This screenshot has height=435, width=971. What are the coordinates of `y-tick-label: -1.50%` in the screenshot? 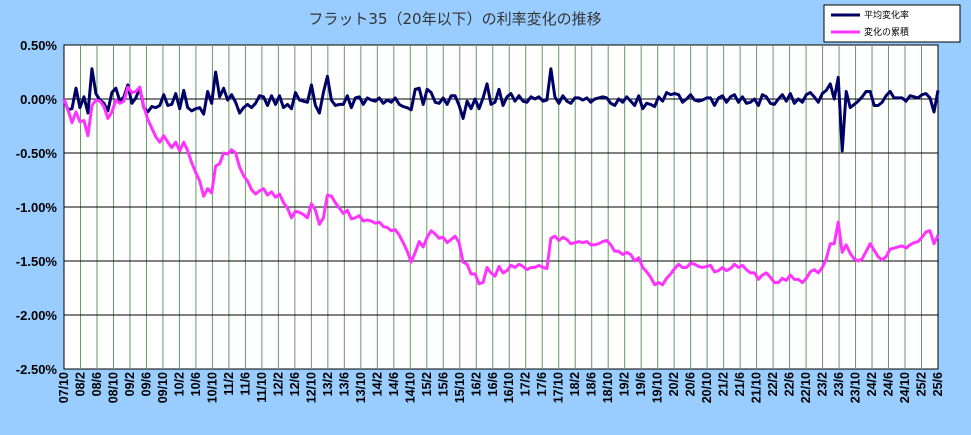 It's located at (37, 261).